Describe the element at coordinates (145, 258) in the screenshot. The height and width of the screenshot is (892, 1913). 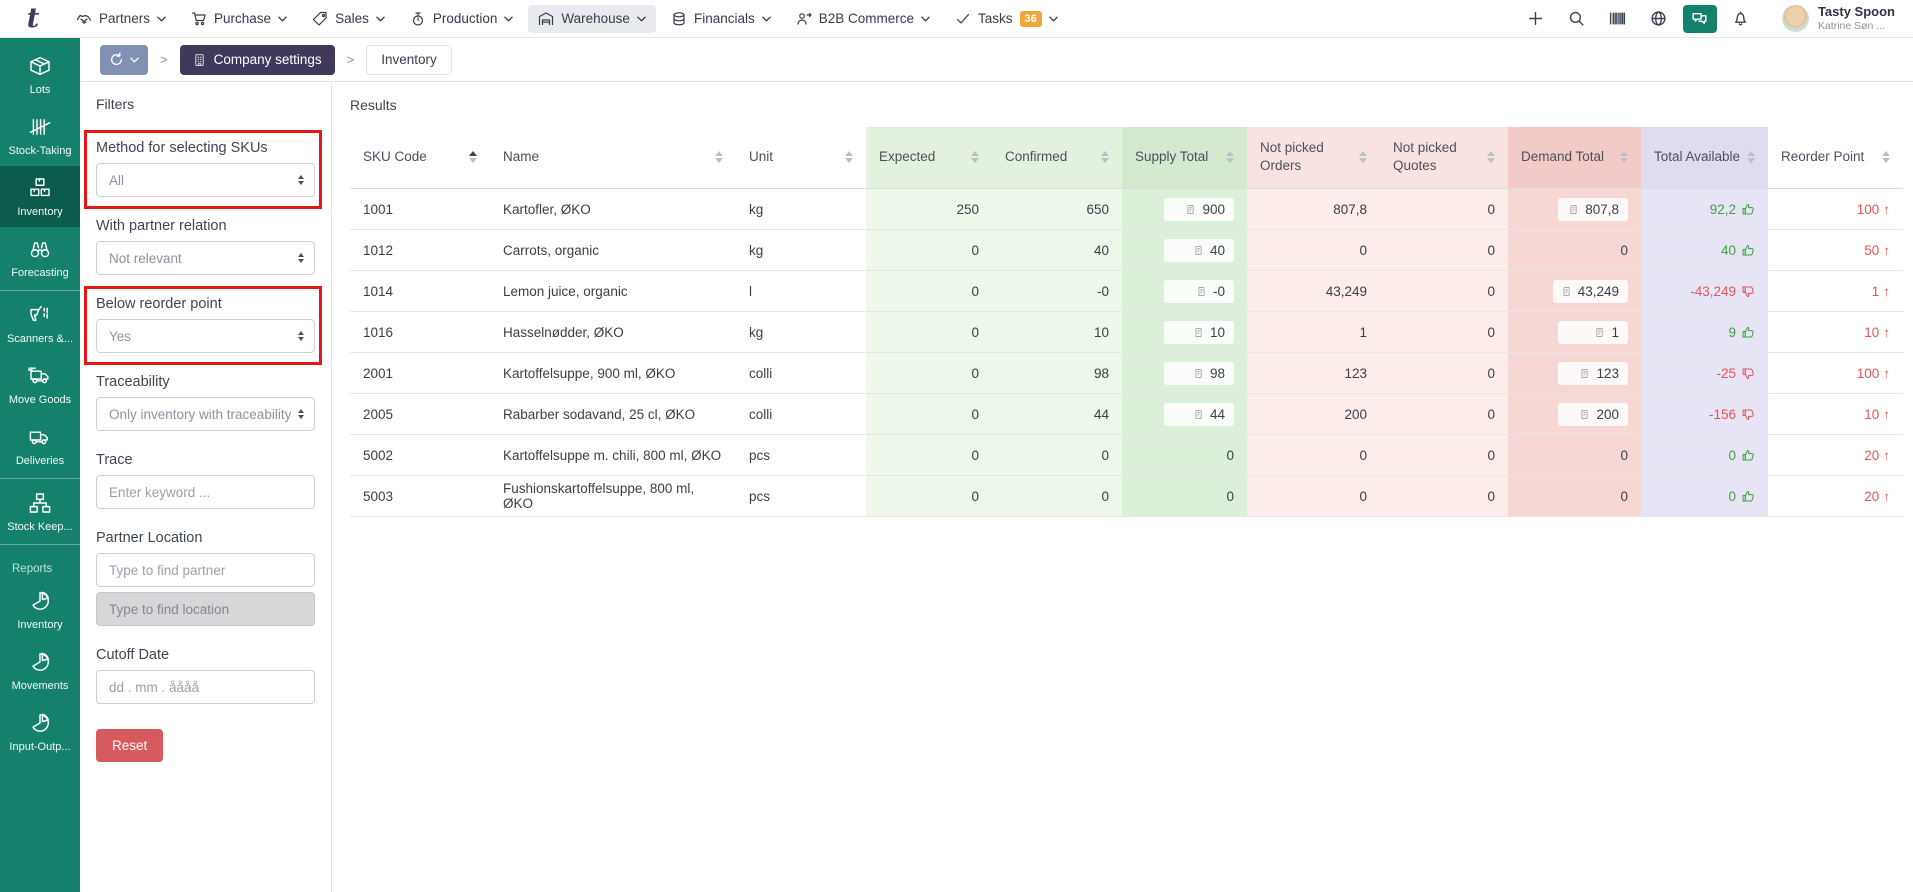
I see `select-value: Not relevant` at that location.